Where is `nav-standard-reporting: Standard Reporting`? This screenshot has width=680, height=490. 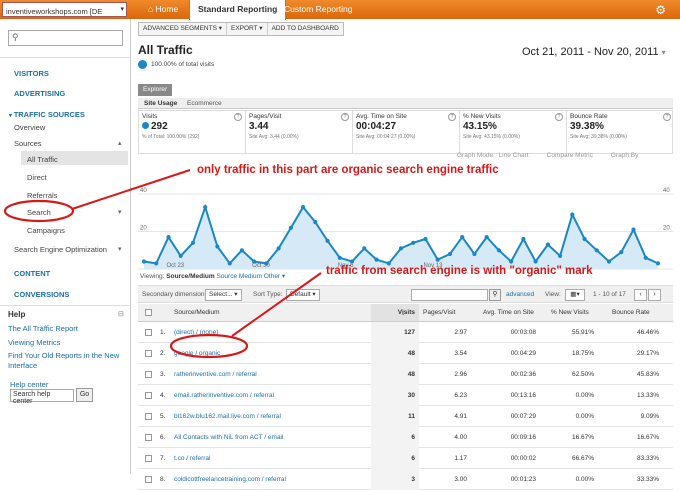
nav-standard-reporting: Standard Reporting is located at coordinates (238, 10).